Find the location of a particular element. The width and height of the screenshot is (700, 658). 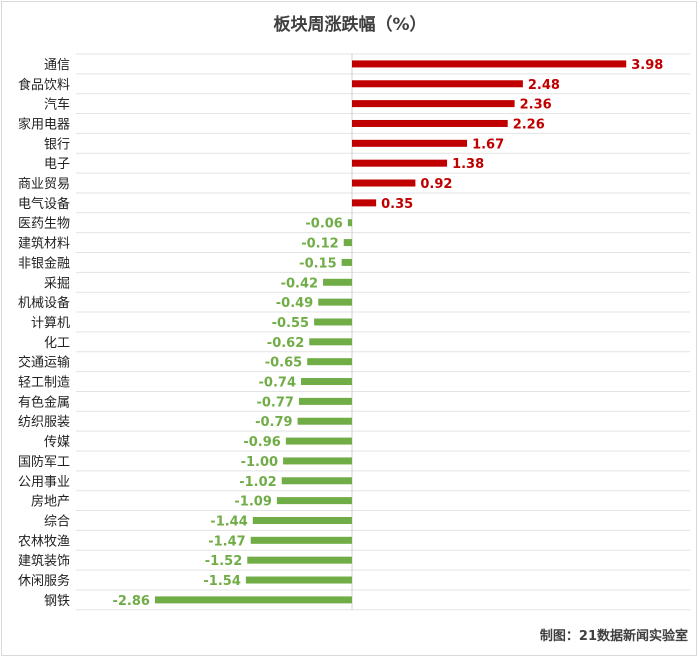

value-label: -0.12 is located at coordinates (319, 244).